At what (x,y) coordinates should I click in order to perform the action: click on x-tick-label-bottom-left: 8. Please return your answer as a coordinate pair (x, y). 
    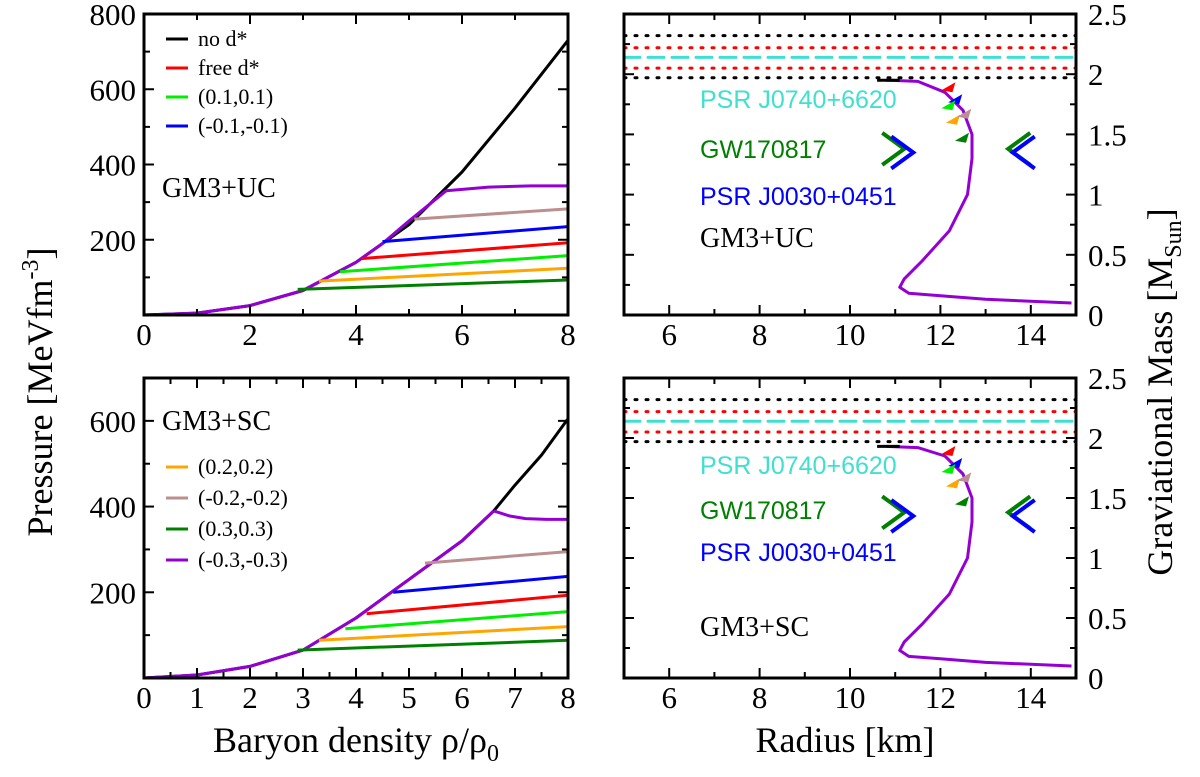
    Looking at the image, I should click on (568, 697).